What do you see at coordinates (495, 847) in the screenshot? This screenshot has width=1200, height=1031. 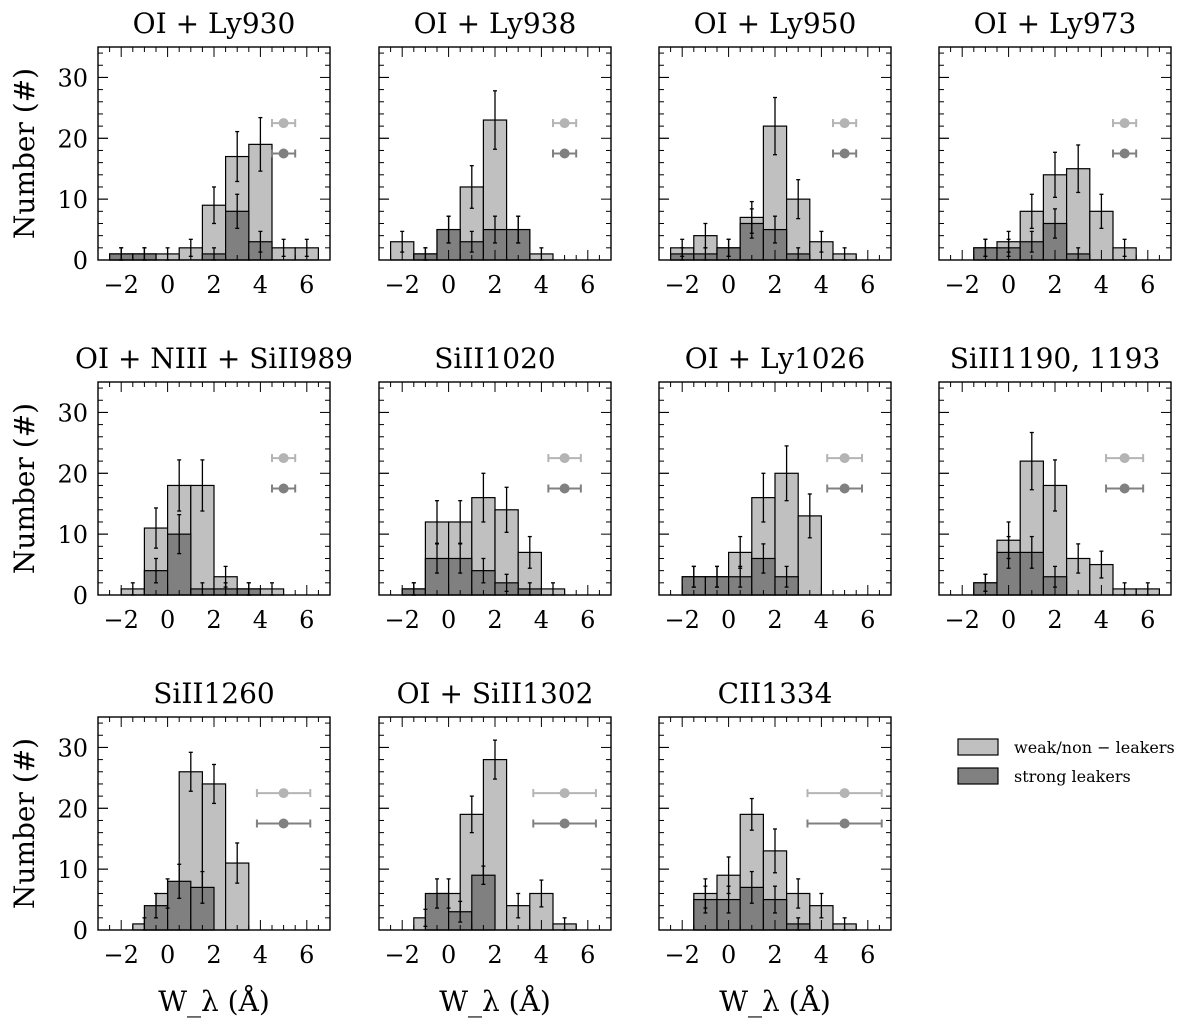 I see `panel-10: OI + SiII1302 −2 0 2 4 6 W_λ (Å)` at bounding box center [495, 847].